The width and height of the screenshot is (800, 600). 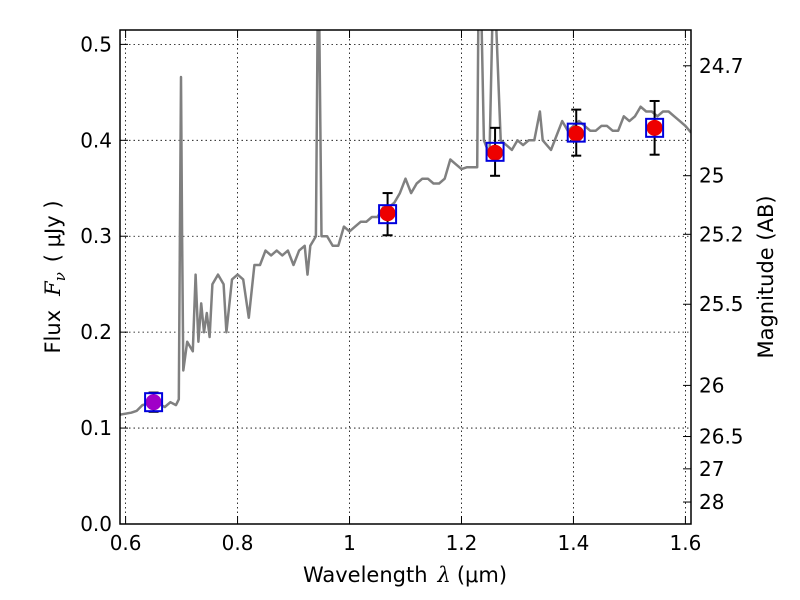 What do you see at coordinates (574, 543) in the screenshot?
I see `x-tick-label: 1.4` at bounding box center [574, 543].